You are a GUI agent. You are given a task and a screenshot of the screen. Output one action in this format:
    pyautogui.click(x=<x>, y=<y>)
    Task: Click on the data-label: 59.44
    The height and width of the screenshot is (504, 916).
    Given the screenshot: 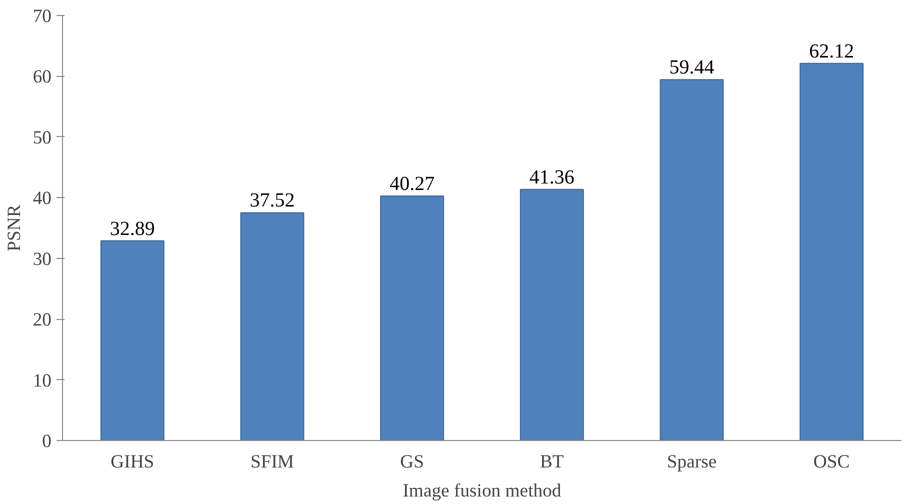 What is the action you would take?
    pyautogui.click(x=691, y=67)
    